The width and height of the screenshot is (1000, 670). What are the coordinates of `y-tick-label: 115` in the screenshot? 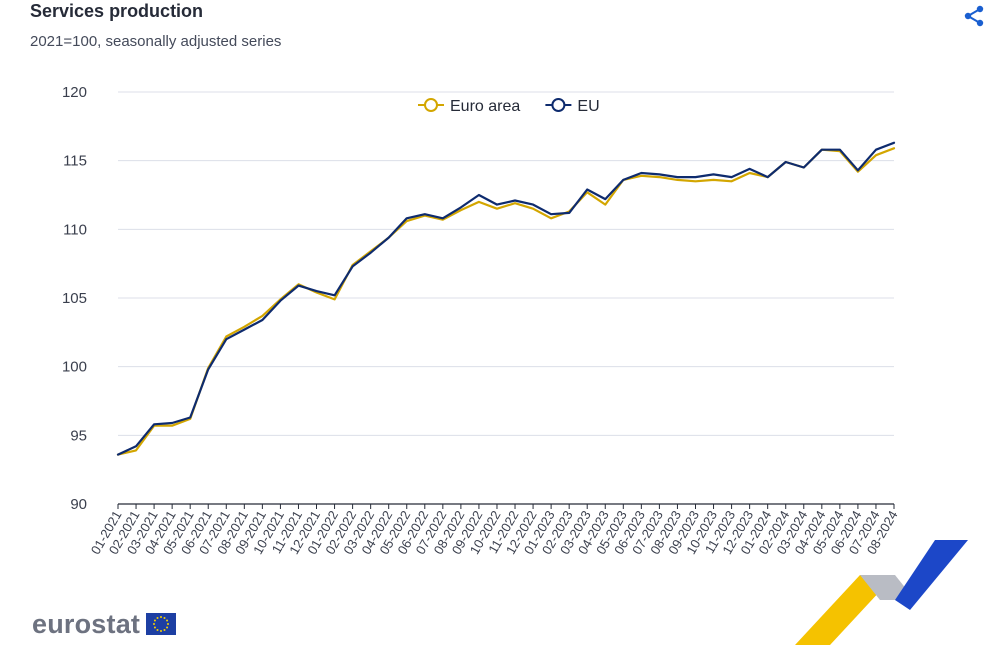 It's located at (75, 161).